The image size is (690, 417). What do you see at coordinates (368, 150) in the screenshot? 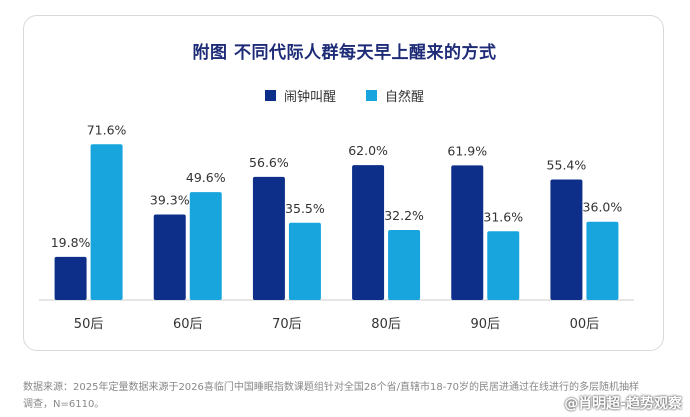
I see `data-label-alarm-3: 62.0%` at bounding box center [368, 150].